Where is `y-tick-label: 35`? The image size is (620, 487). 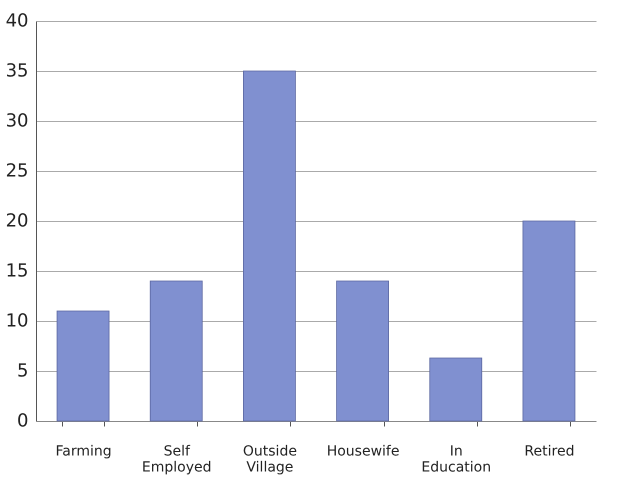 y-tick-label: 35 is located at coordinates (17, 71).